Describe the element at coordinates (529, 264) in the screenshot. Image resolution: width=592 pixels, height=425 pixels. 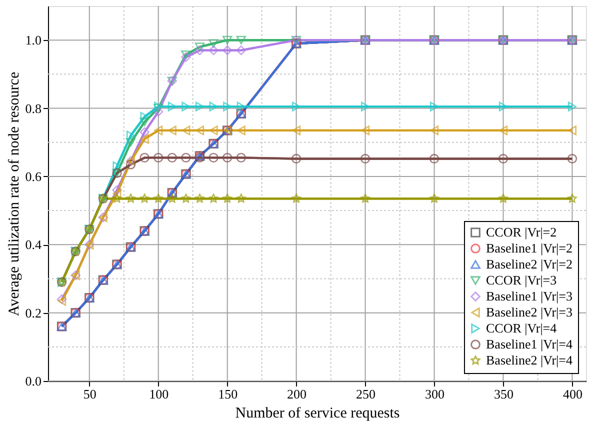
I see `legend-label: Baseline2 |Vr|=2` at that location.